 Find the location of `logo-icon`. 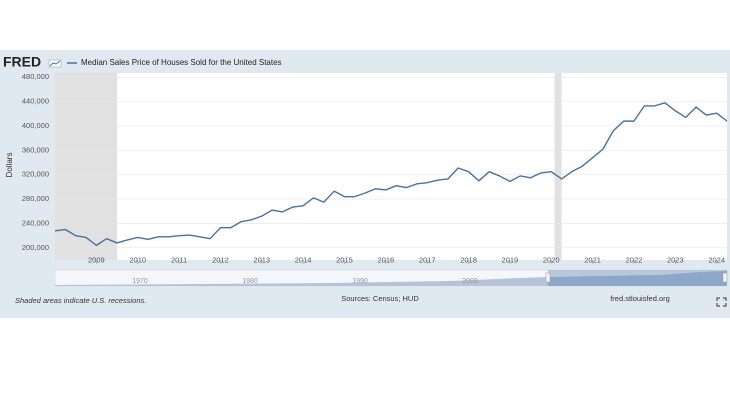

logo-icon is located at coordinates (55, 63).